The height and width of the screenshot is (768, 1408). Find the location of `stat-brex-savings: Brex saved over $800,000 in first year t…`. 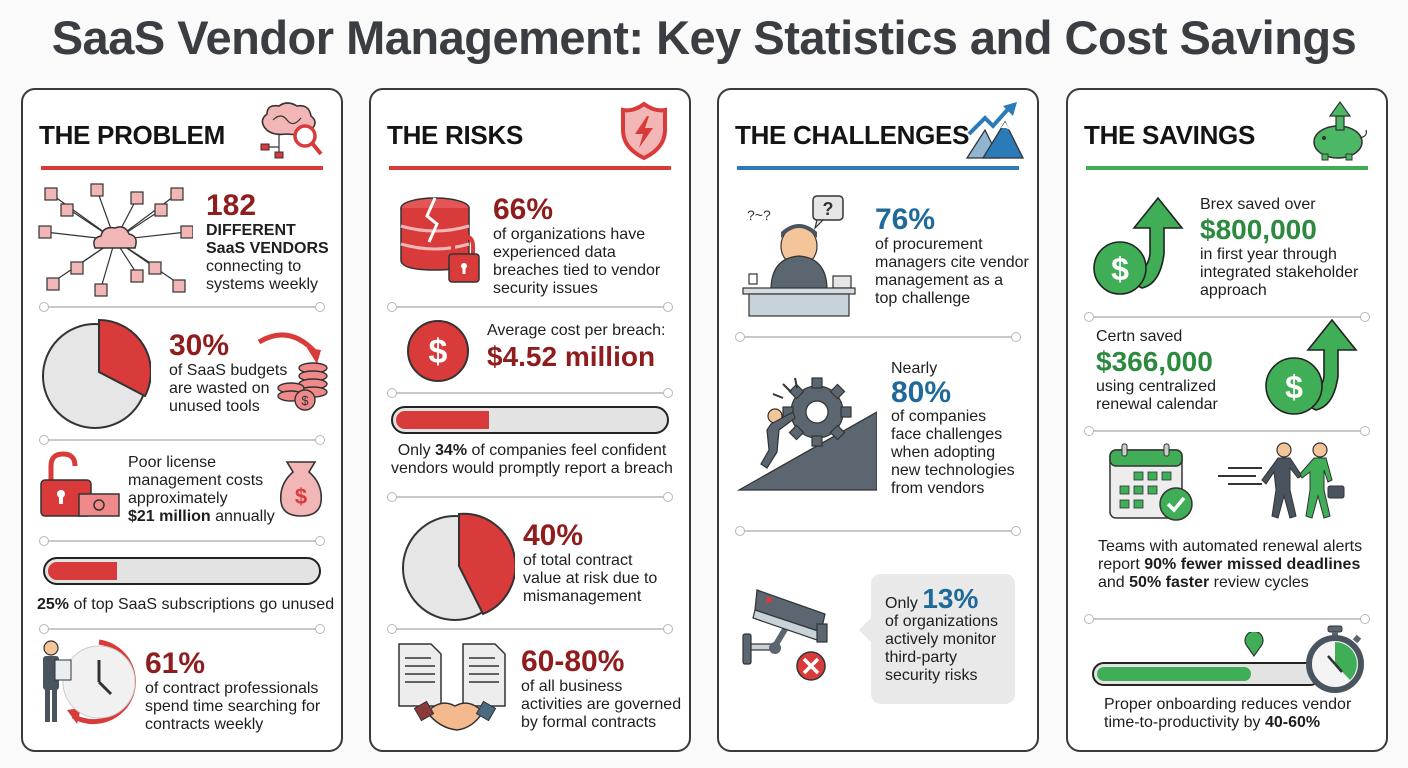

stat-brex-savings: Brex saved over $800,000 in first year t… is located at coordinates (1279, 247).